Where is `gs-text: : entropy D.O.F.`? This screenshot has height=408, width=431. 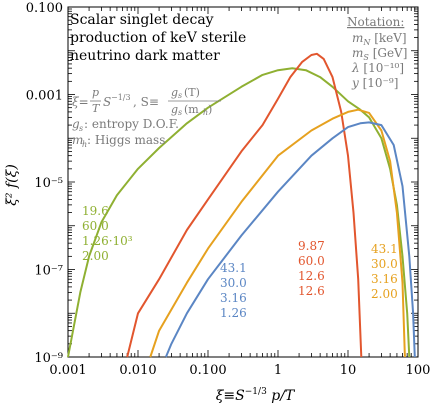 gs-text: : entropy D.O.F. is located at coordinates (131, 124).